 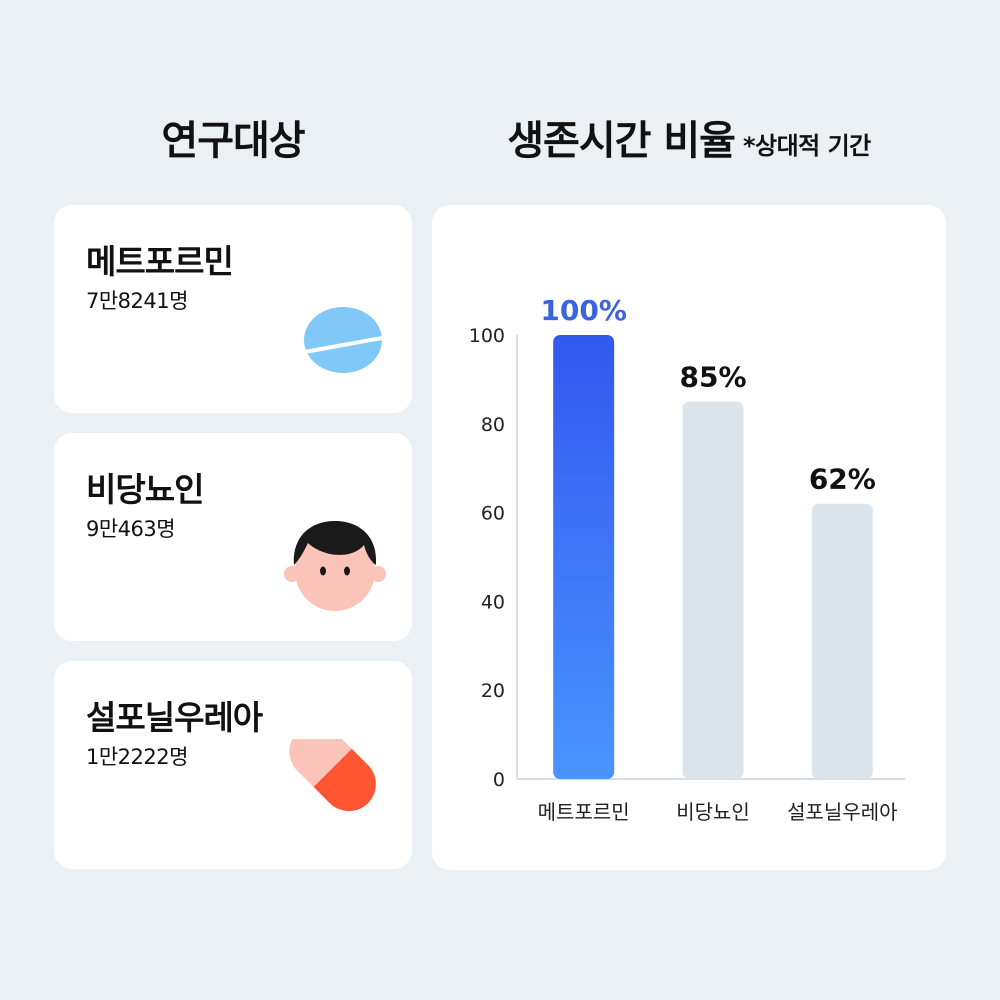 I want to click on subject-card-nondiabetic: 비당뇨인 9만463명, so click(x=233, y=537).